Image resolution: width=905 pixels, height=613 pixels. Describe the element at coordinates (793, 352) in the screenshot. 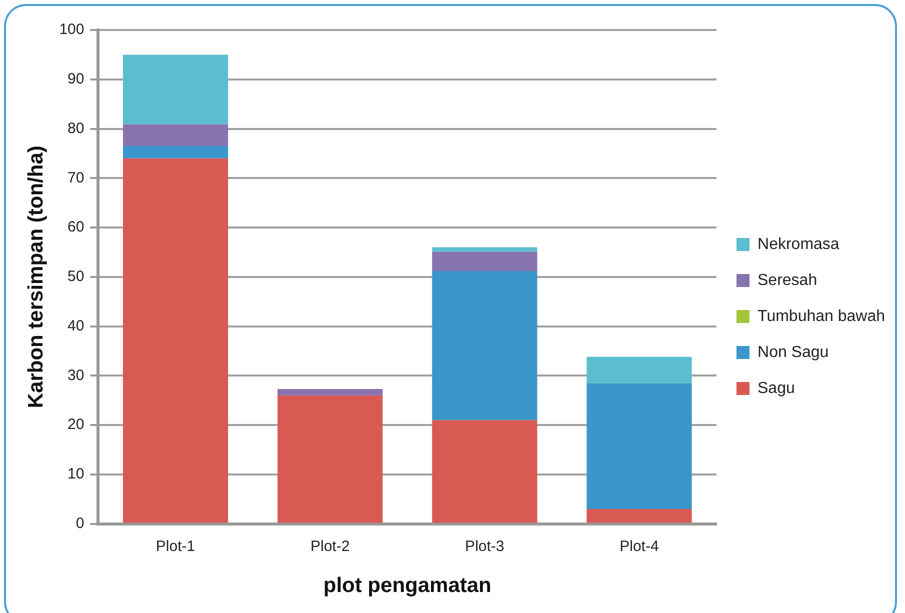

I see `legend-label: Non Sagu` at that location.